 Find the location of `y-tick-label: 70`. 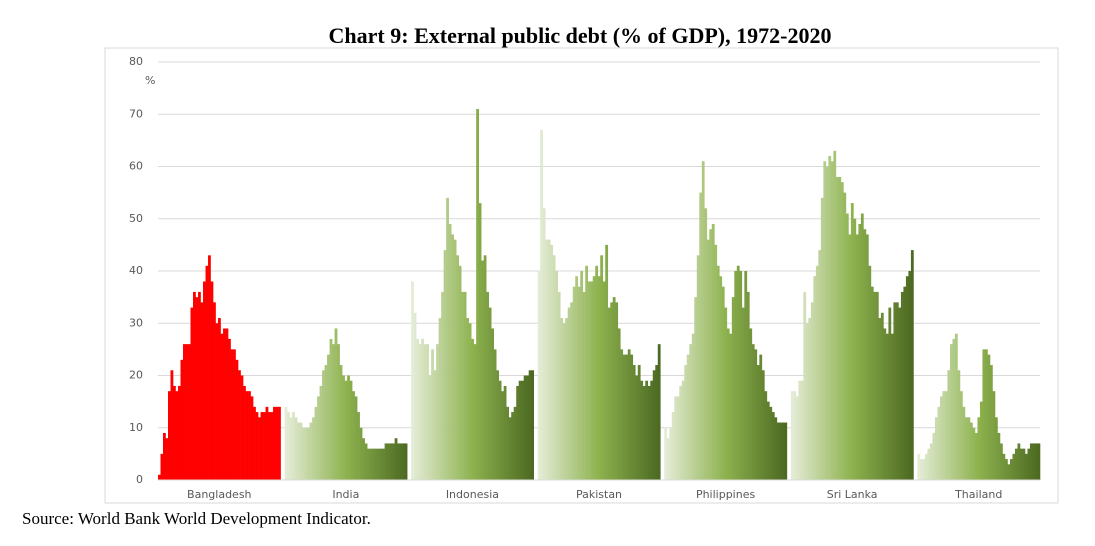

y-tick-label: 70 is located at coordinates (136, 113).